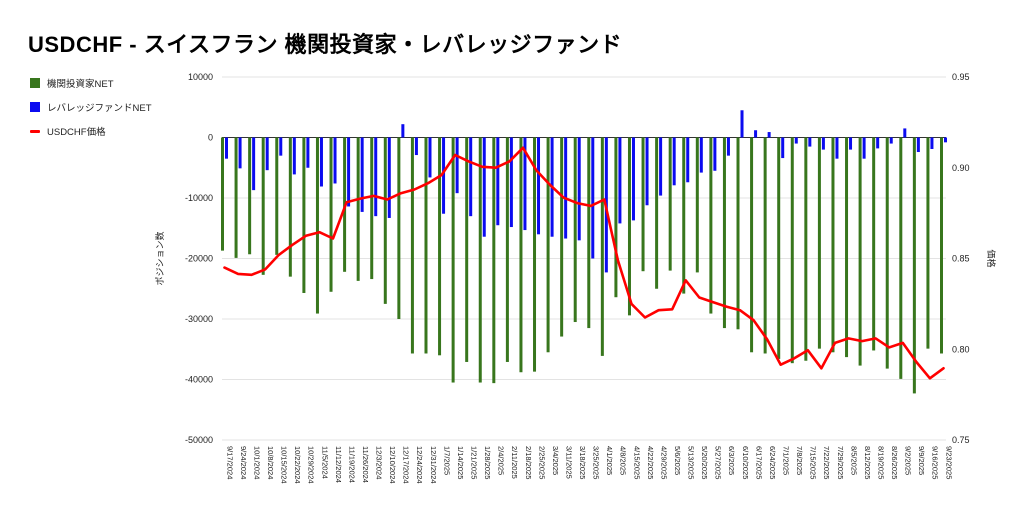 This screenshot has height=524, width=1024. What do you see at coordinates (35, 83) in the screenshot?
I see `institutional-swatch-icon` at bounding box center [35, 83].